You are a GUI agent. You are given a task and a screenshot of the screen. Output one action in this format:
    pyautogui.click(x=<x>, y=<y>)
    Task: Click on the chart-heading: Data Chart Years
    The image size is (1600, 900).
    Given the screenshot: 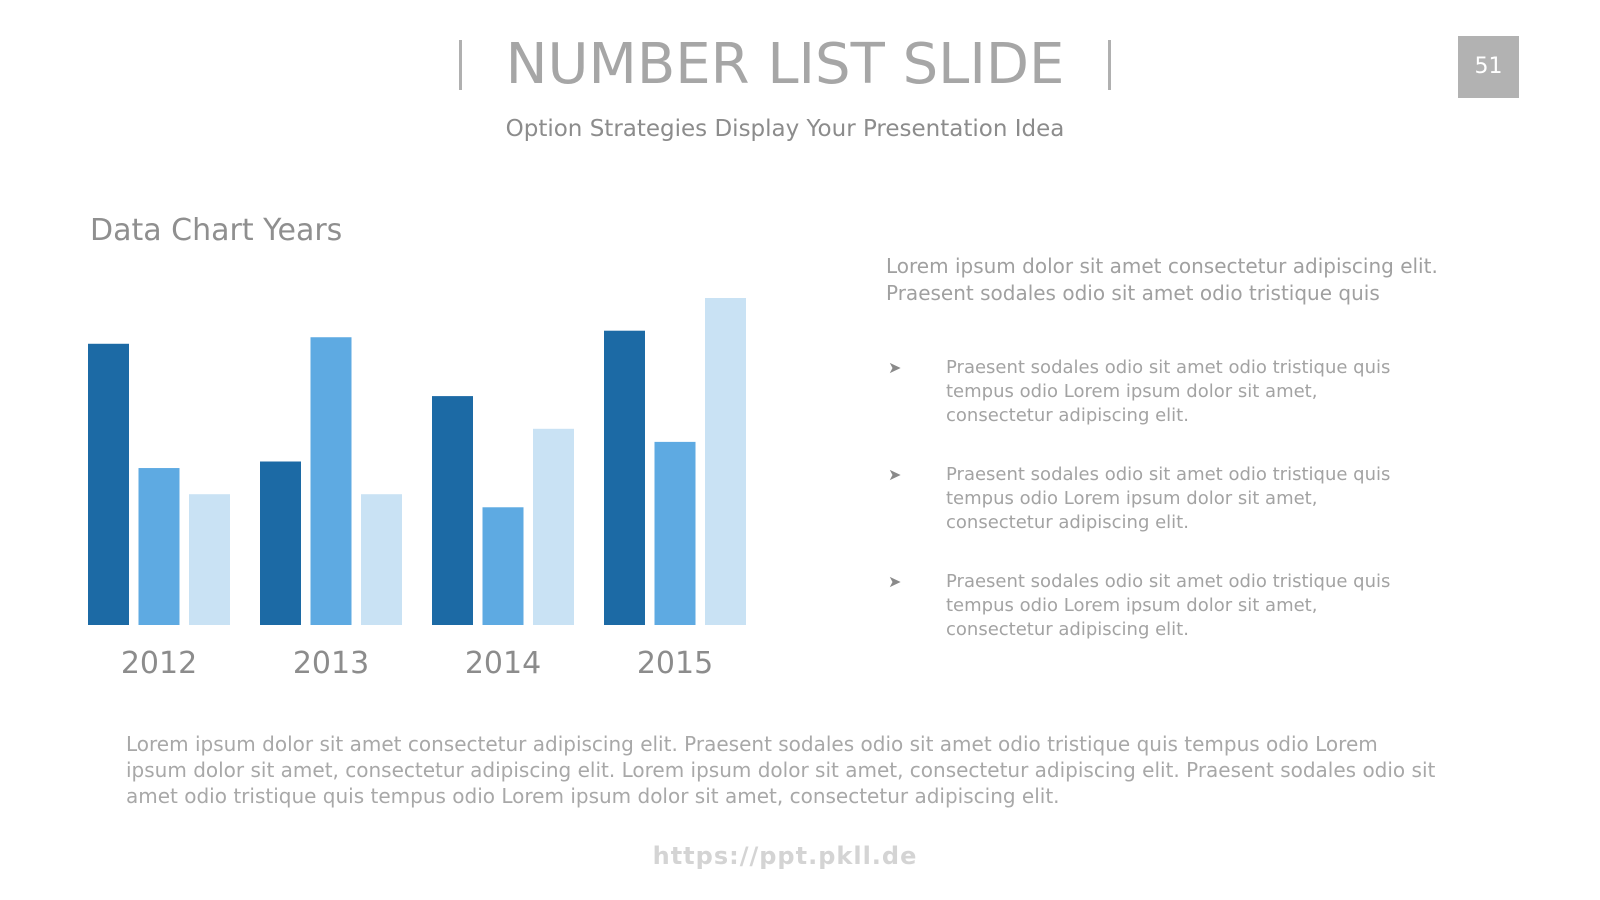 What is the action you would take?
    pyautogui.click(x=216, y=230)
    